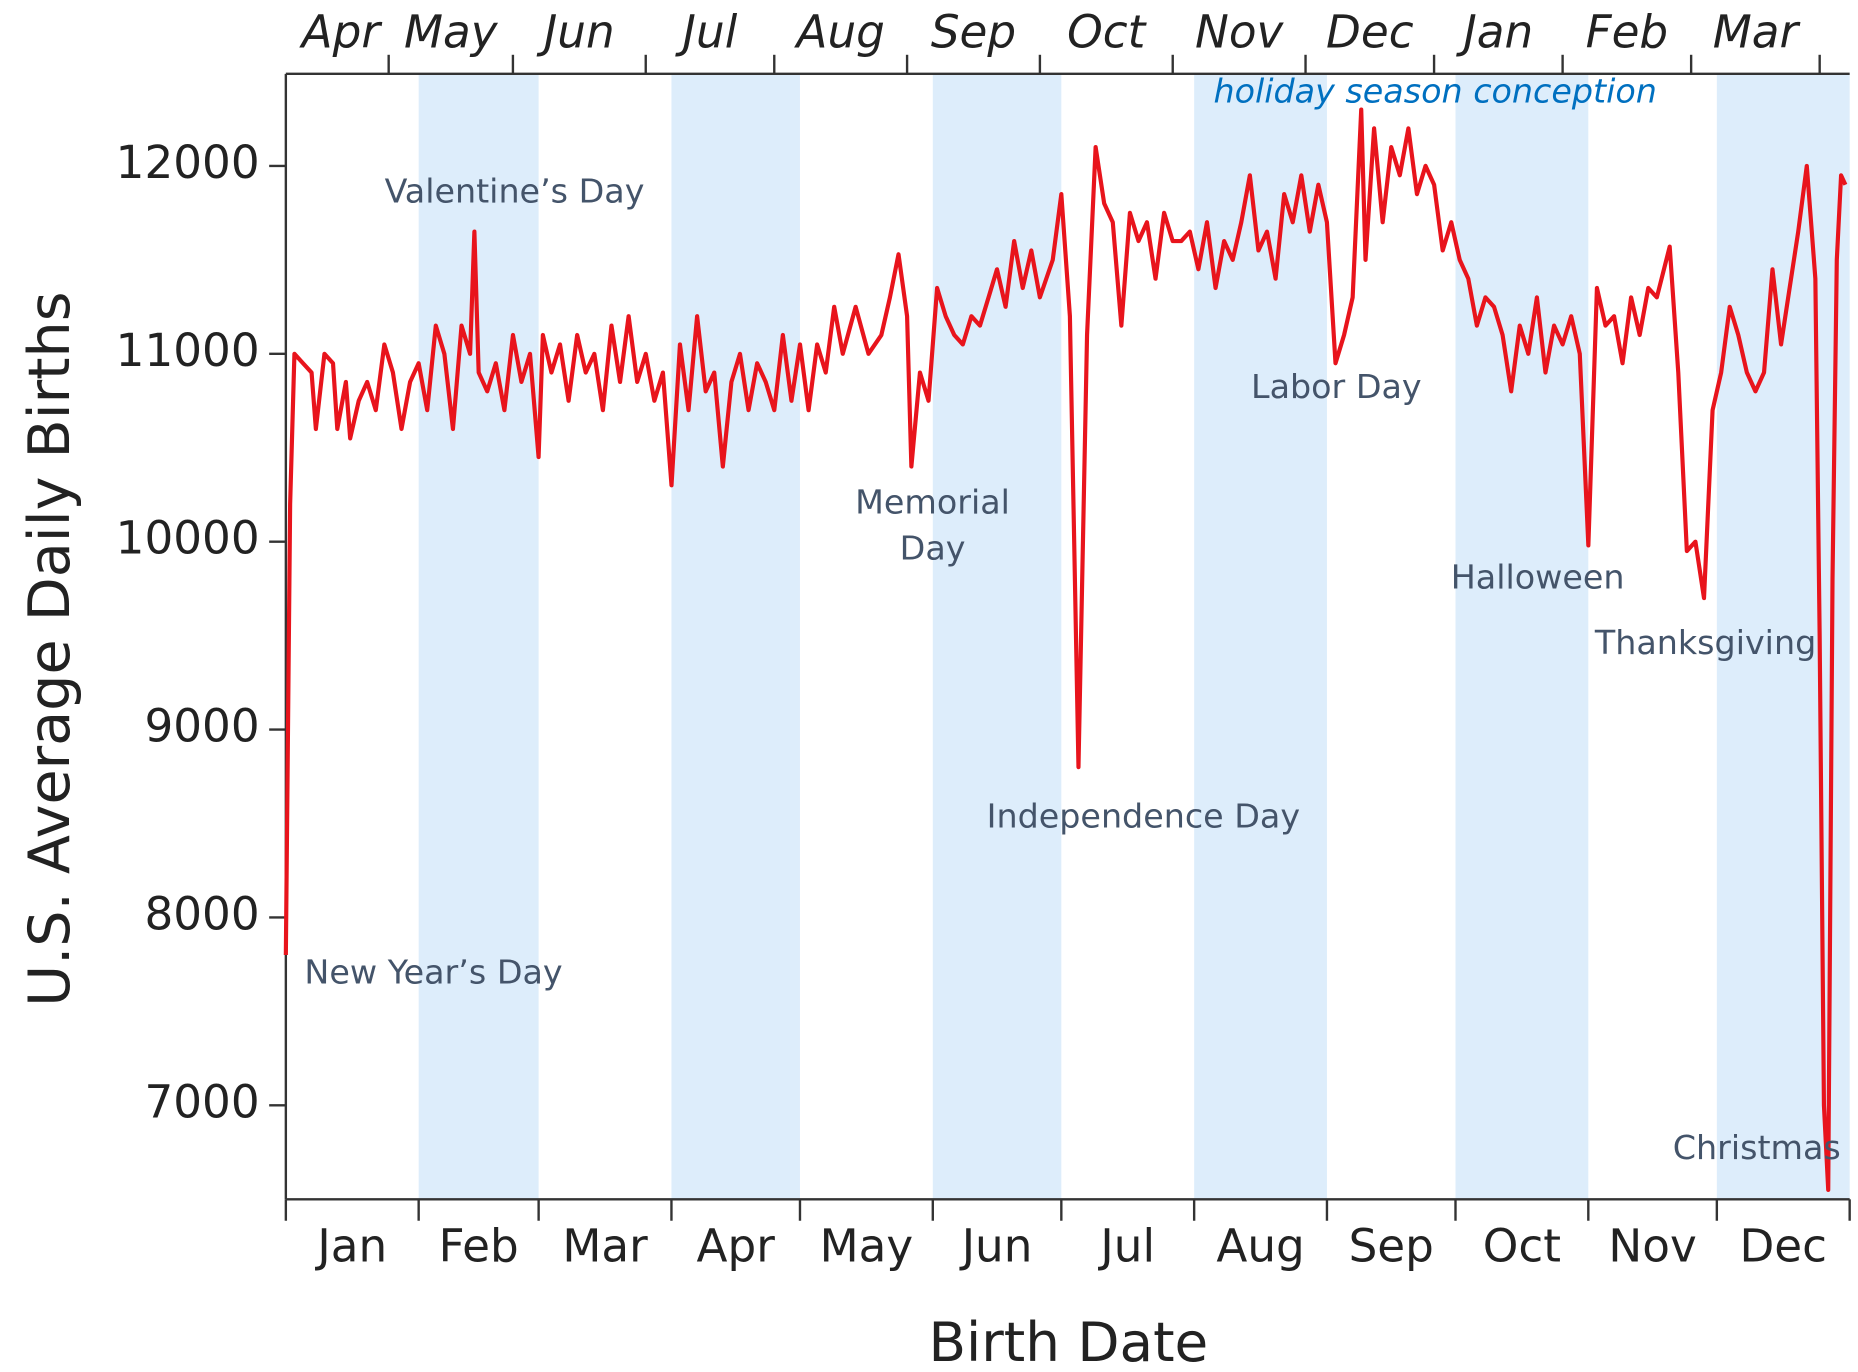 The width and height of the screenshot is (1858, 1372). Describe the element at coordinates (1538, 576) in the screenshot. I see `annotation: Halloween` at that location.